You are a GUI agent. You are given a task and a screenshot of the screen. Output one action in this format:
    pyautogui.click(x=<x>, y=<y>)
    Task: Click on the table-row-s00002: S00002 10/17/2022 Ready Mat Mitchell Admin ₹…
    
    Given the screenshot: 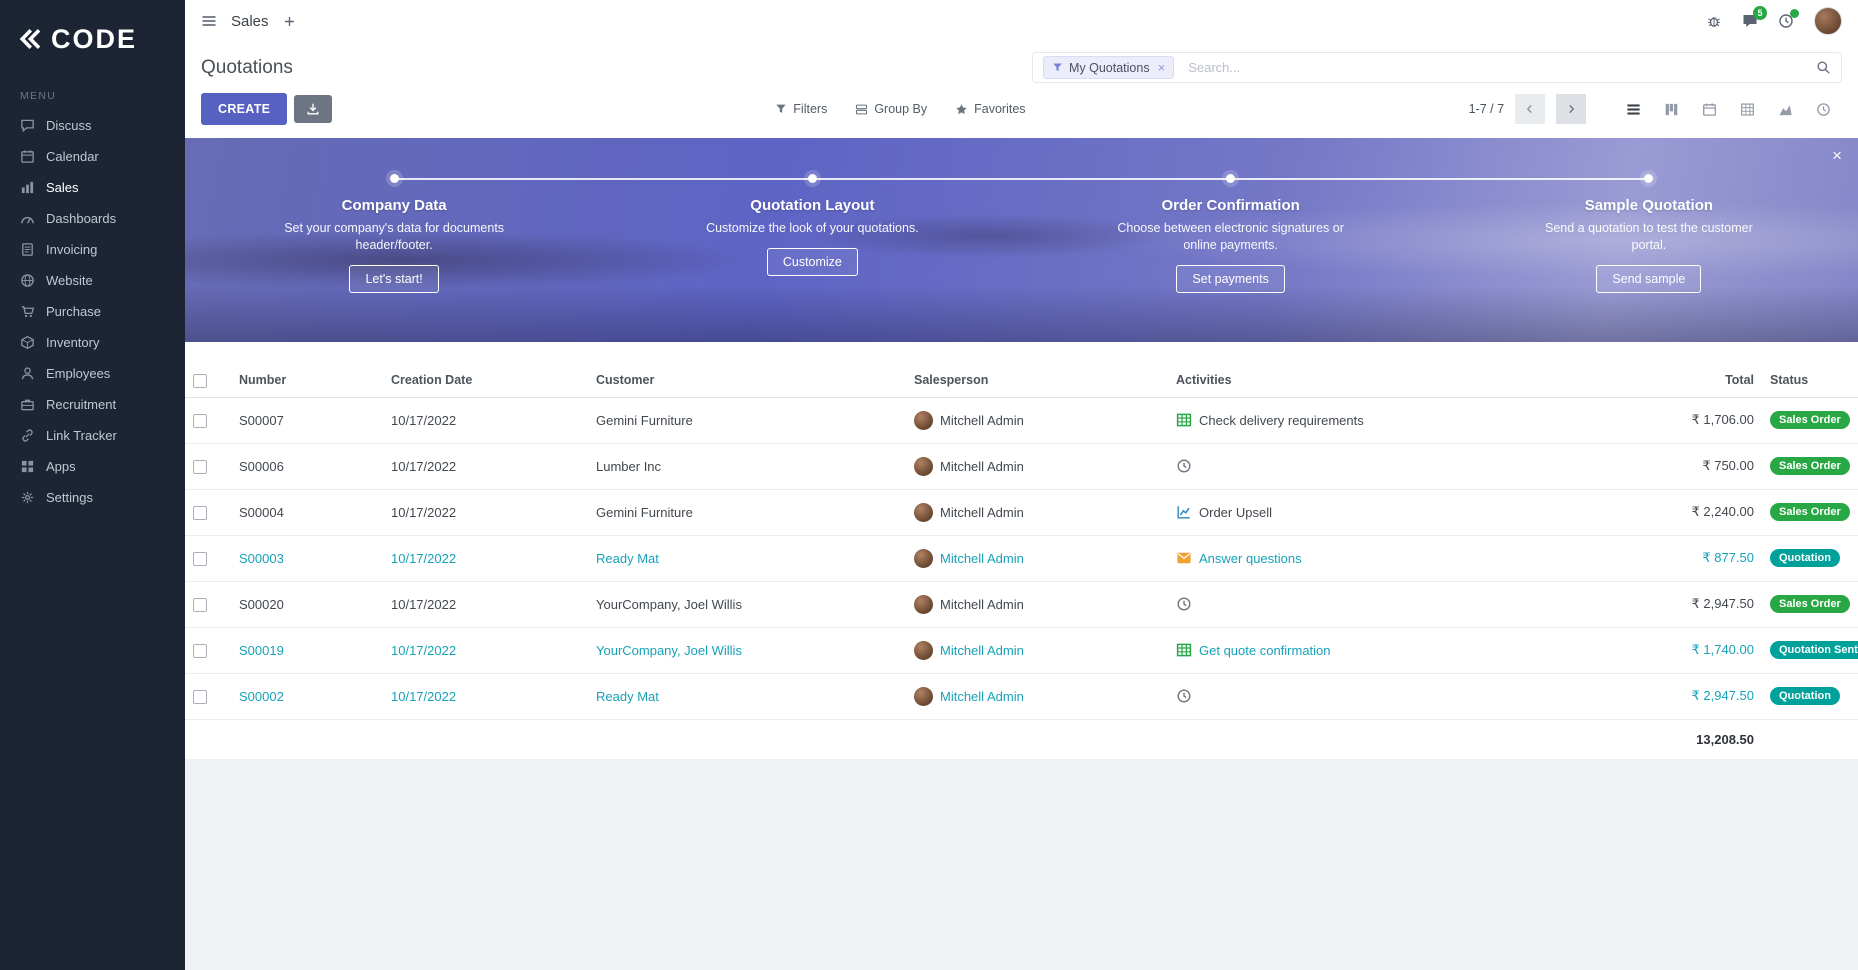 What is the action you would take?
    pyautogui.click(x=1021, y=696)
    